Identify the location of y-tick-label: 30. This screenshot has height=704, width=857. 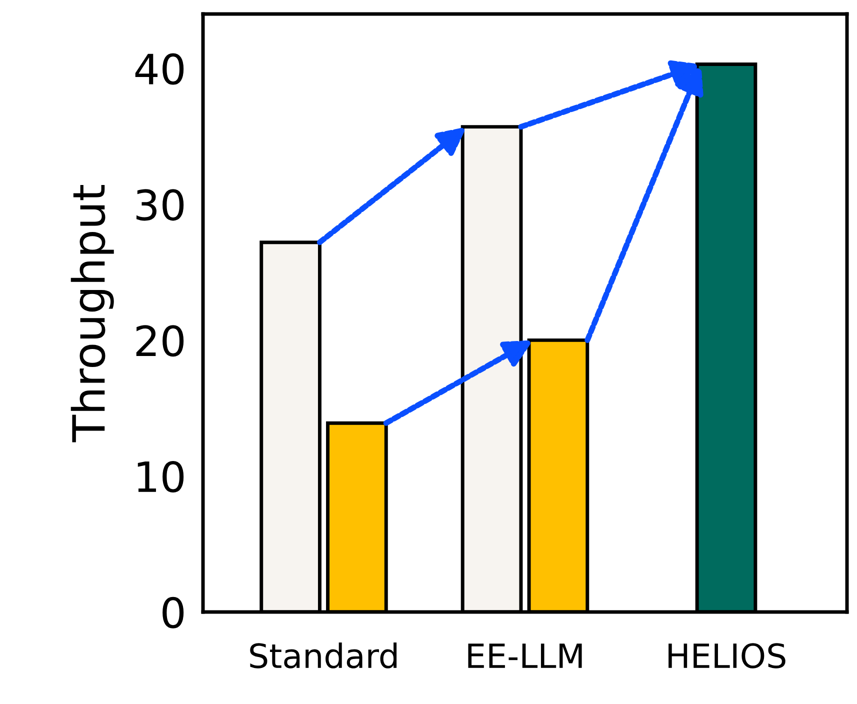
(160, 205).